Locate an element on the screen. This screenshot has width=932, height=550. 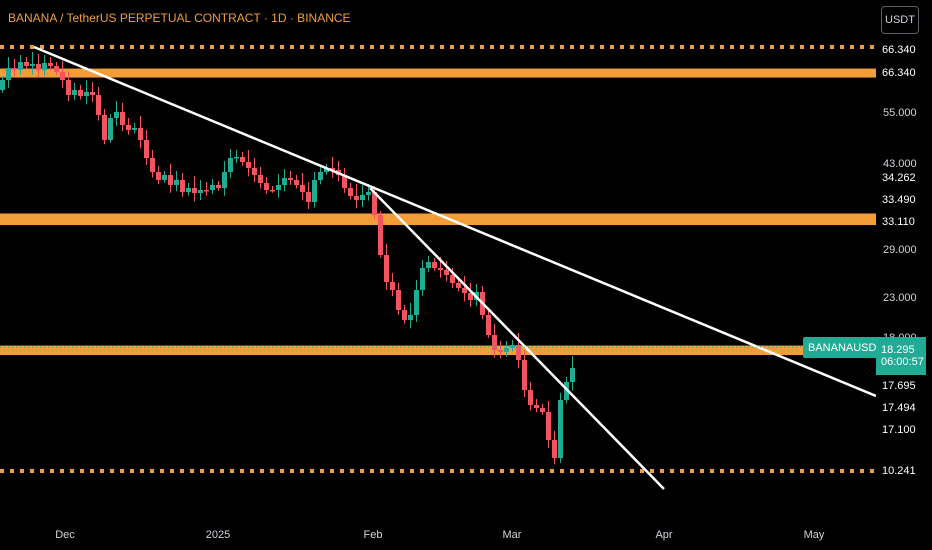
time-tick-label: 2025 is located at coordinates (218, 535).